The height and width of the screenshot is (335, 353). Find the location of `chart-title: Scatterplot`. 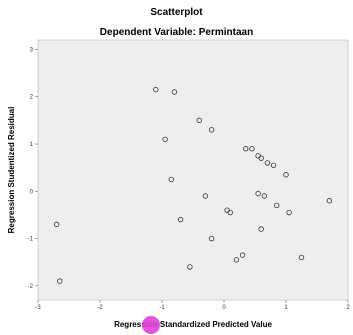

chart-title: Scatterplot is located at coordinates (176, 12).